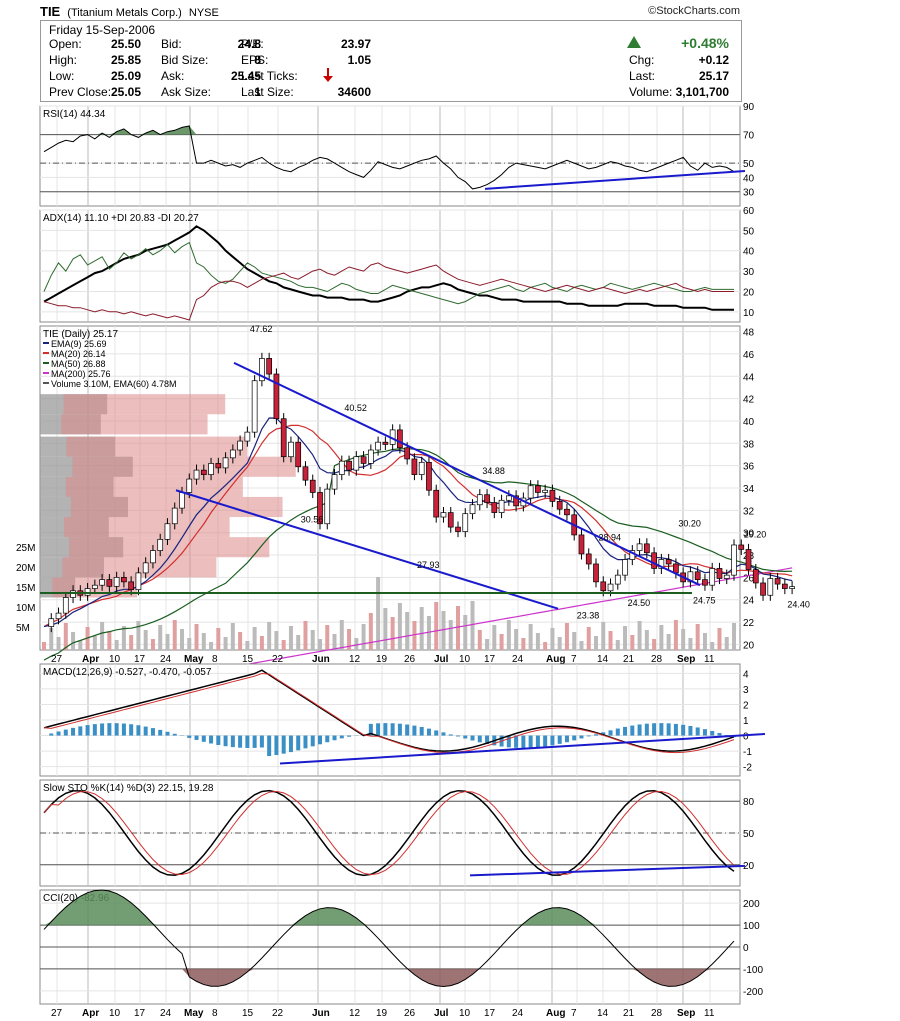  What do you see at coordinates (355, 408) in the screenshot?
I see `price-annotation: 40.52` at bounding box center [355, 408].